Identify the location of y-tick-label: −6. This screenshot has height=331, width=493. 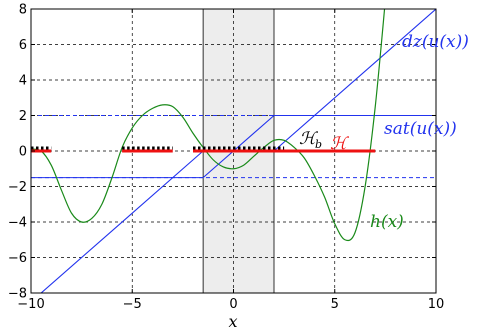
(17, 258).